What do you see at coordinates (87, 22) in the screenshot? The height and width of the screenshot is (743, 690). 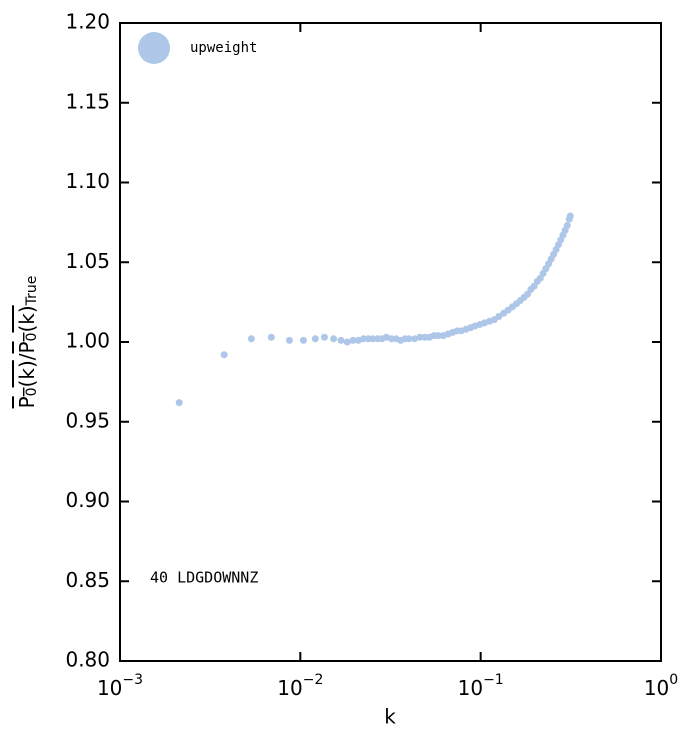 I see `y-tick-label: 1.20` at bounding box center [87, 22].